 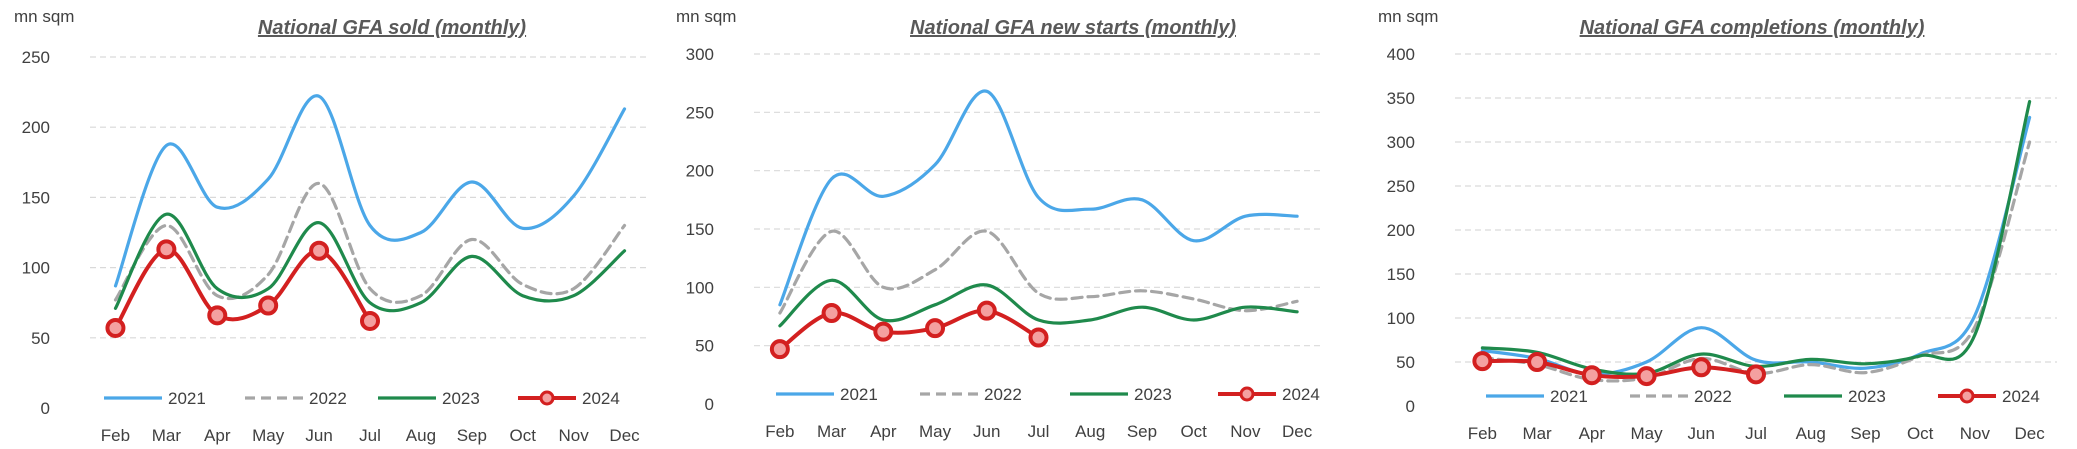 I want to click on chart-title: National GFA completions (monthly), so click(x=1752, y=28).